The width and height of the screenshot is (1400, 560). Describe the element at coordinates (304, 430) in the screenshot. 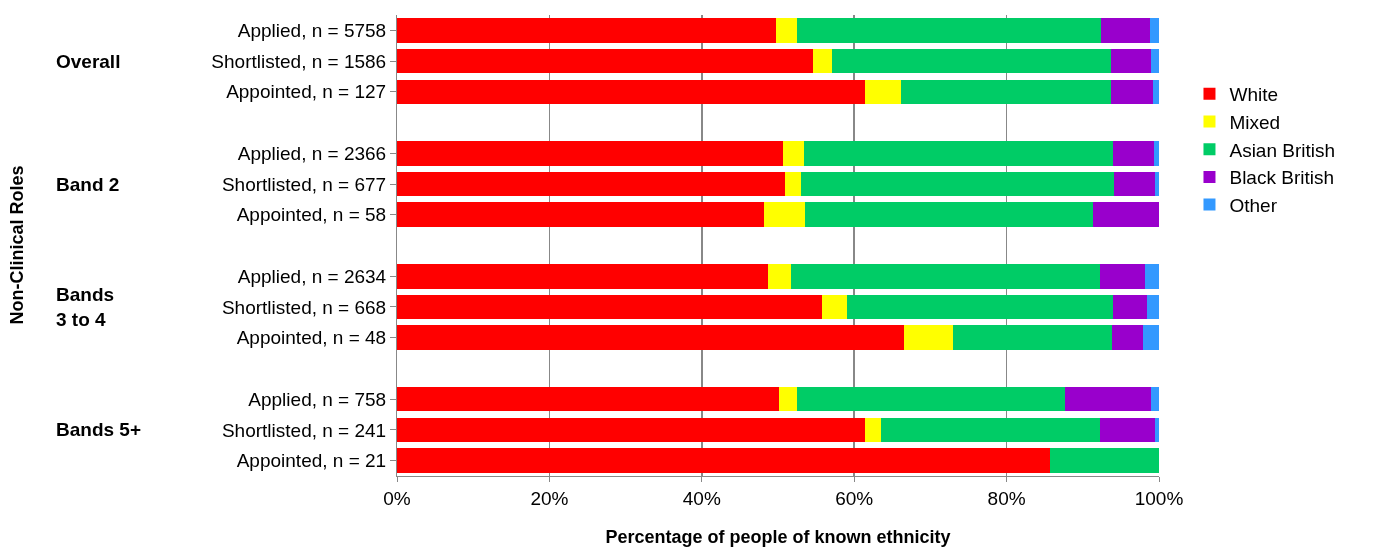

I see `y-tick-label: Shortlisted, n = 241` at that location.